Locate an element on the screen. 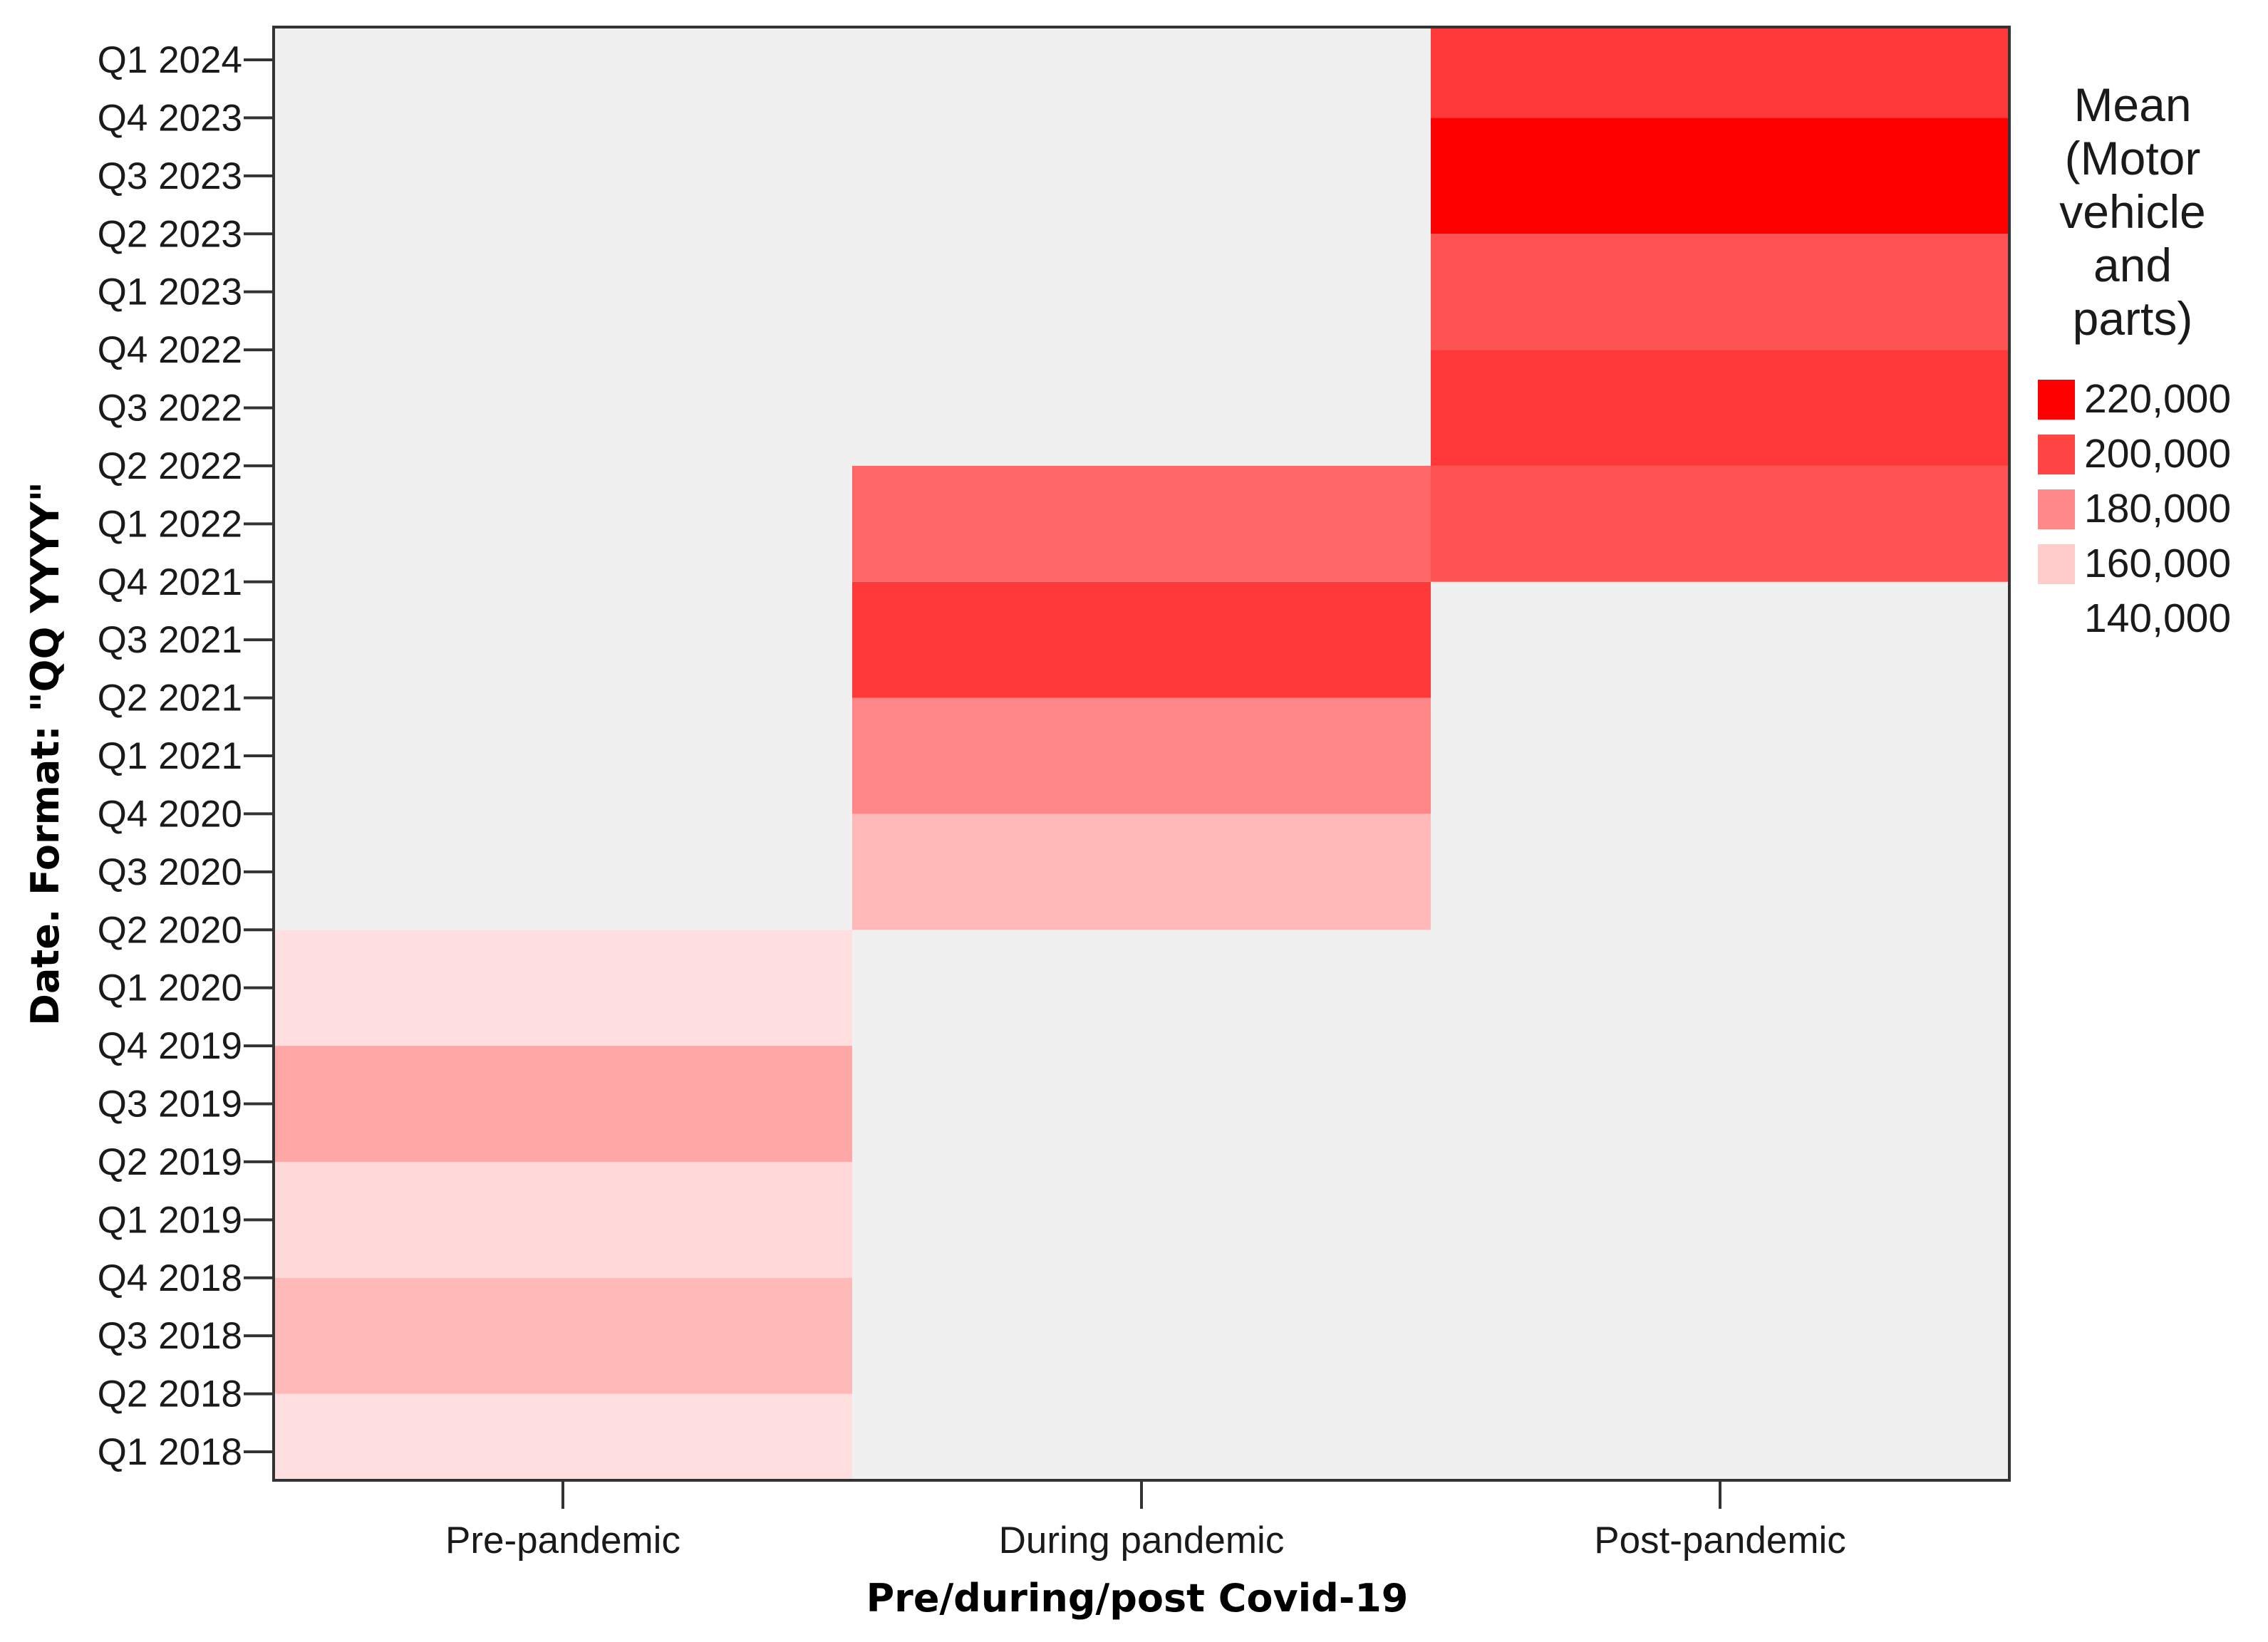 The height and width of the screenshot is (1642, 2268). y-tick-label: Q1 2020 is located at coordinates (170, 988).